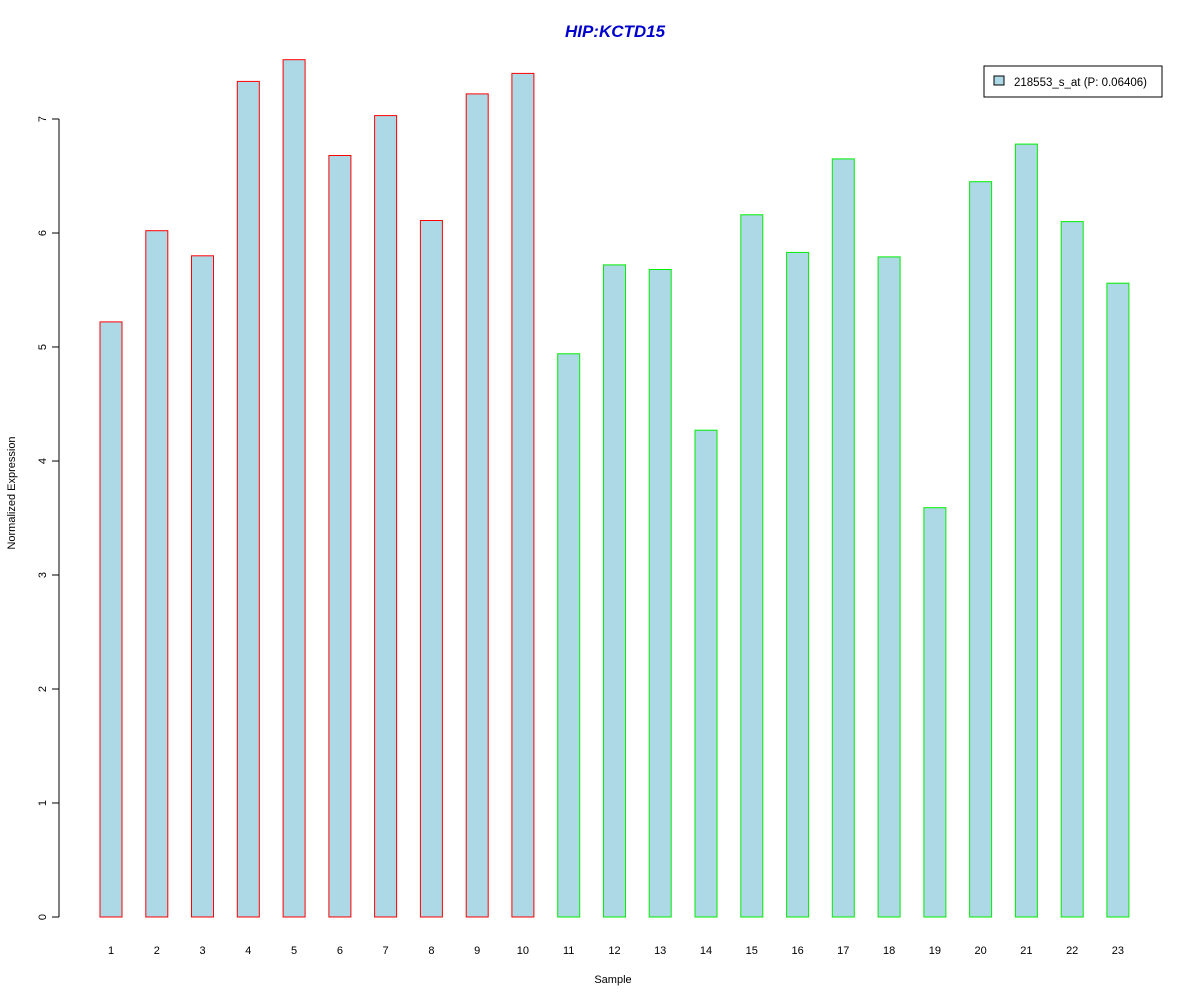 This screenshot has width=1200, height=1000. What do you see at coordinates (752, 951) in the screenshot?
I see `x-tick-label: 15` at bounding box center [752, 951].